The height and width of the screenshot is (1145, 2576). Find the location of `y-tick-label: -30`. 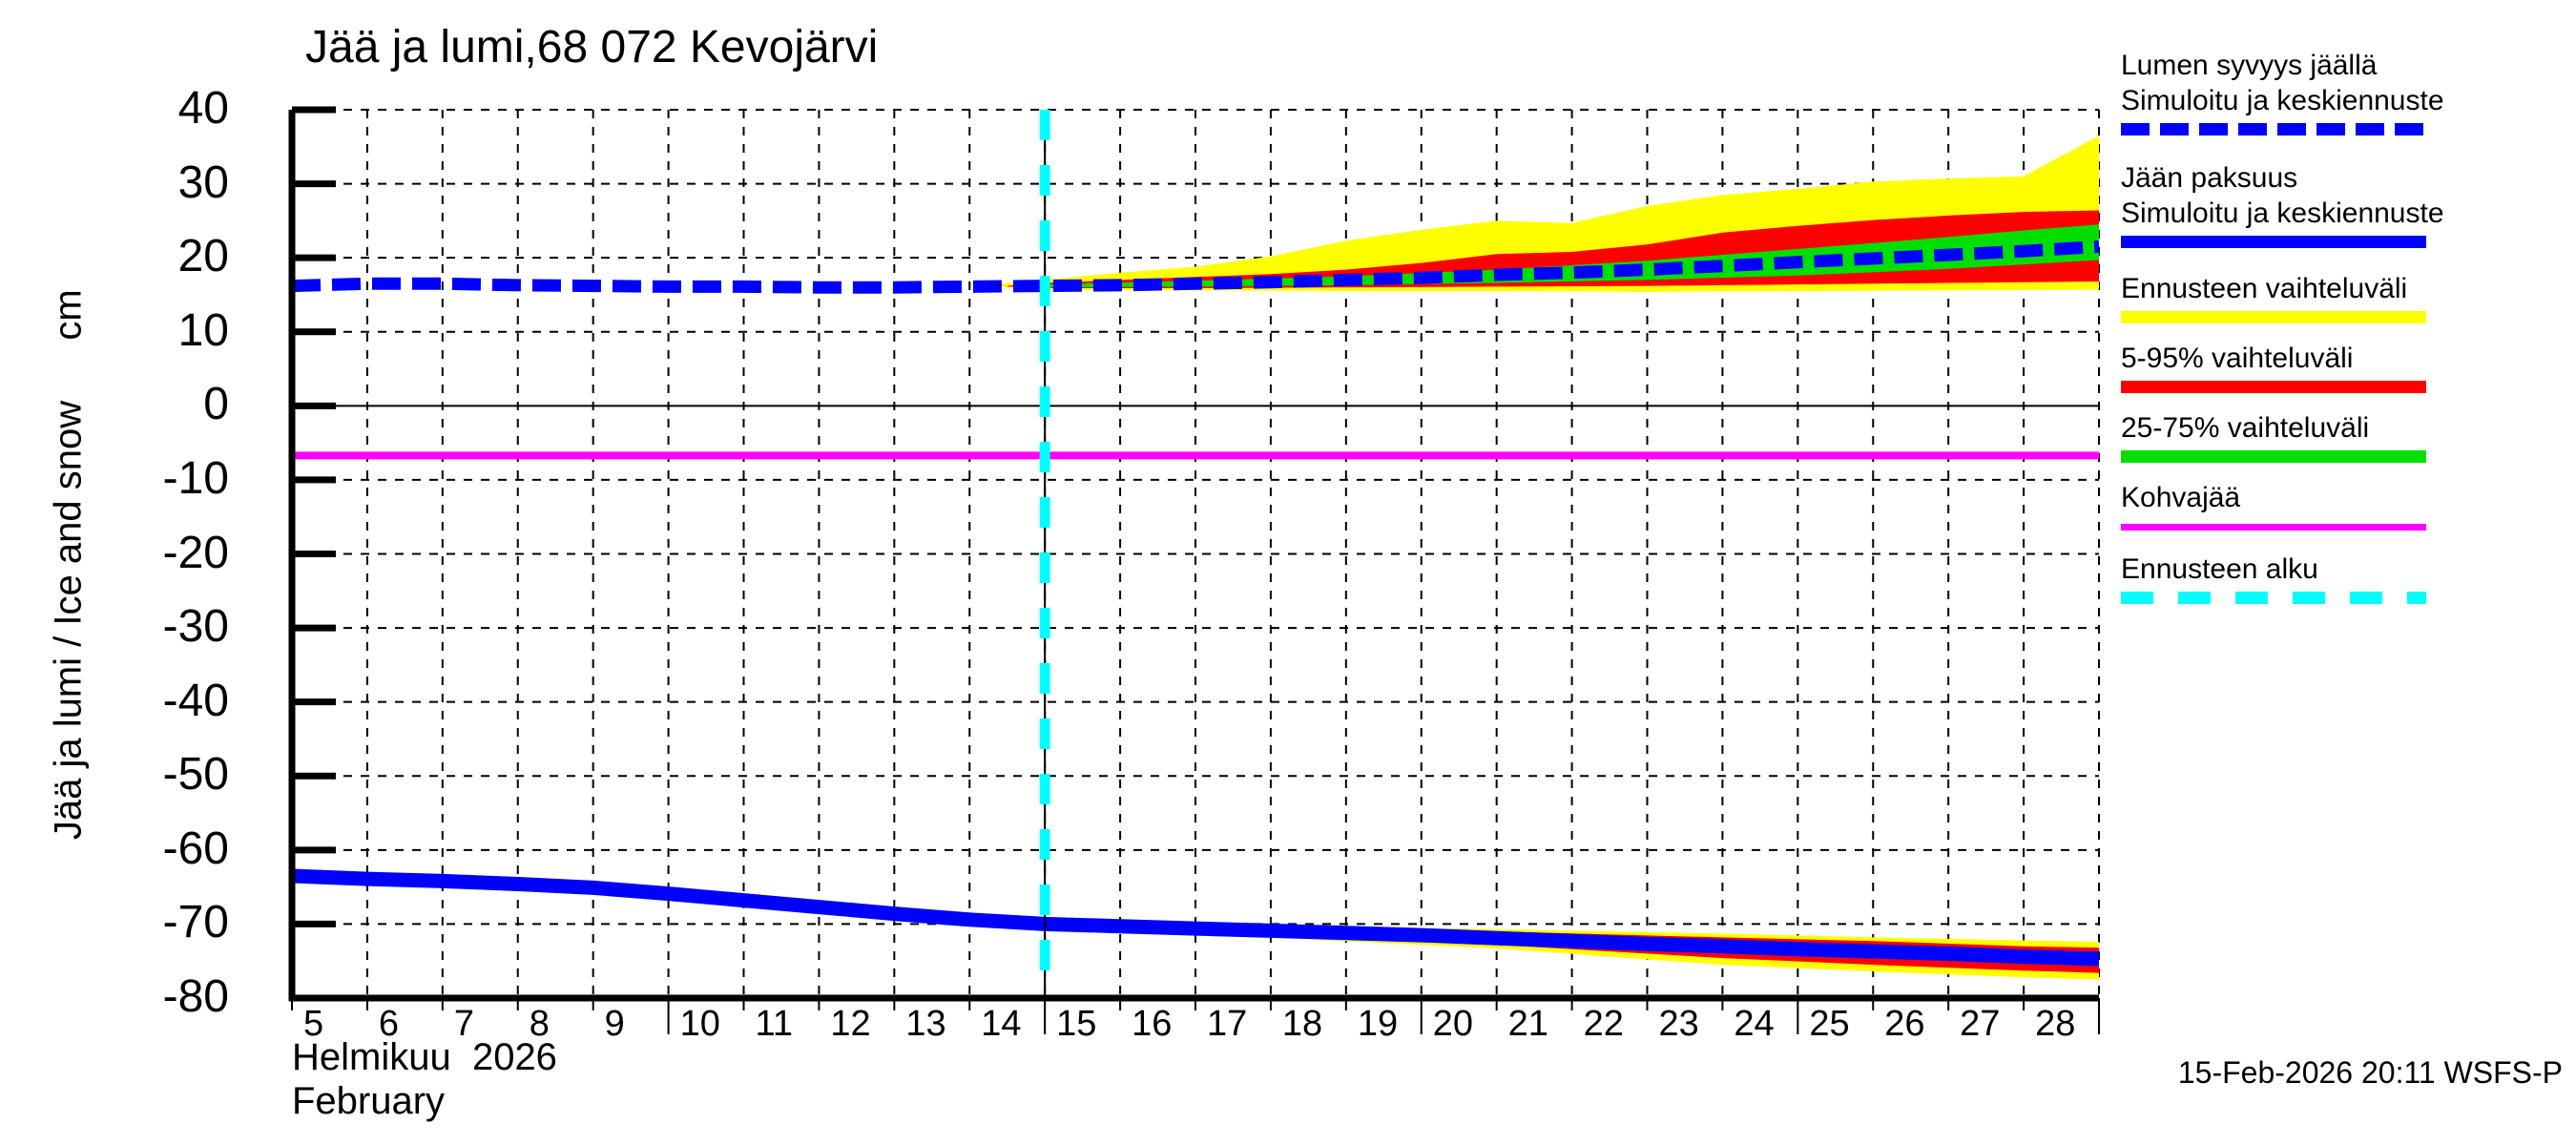

y-tick-label: -30 is located at coordinates (195, 627).